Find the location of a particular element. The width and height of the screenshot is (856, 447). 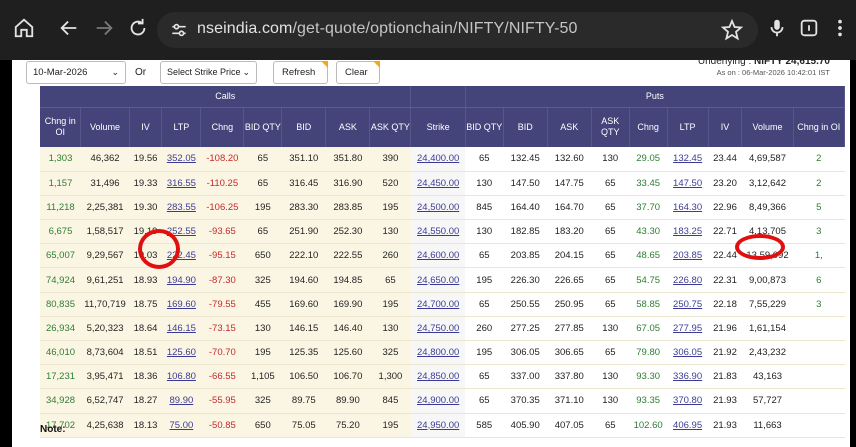

cell-c-ltp: 75.00 is located at coordinates (181, 425).